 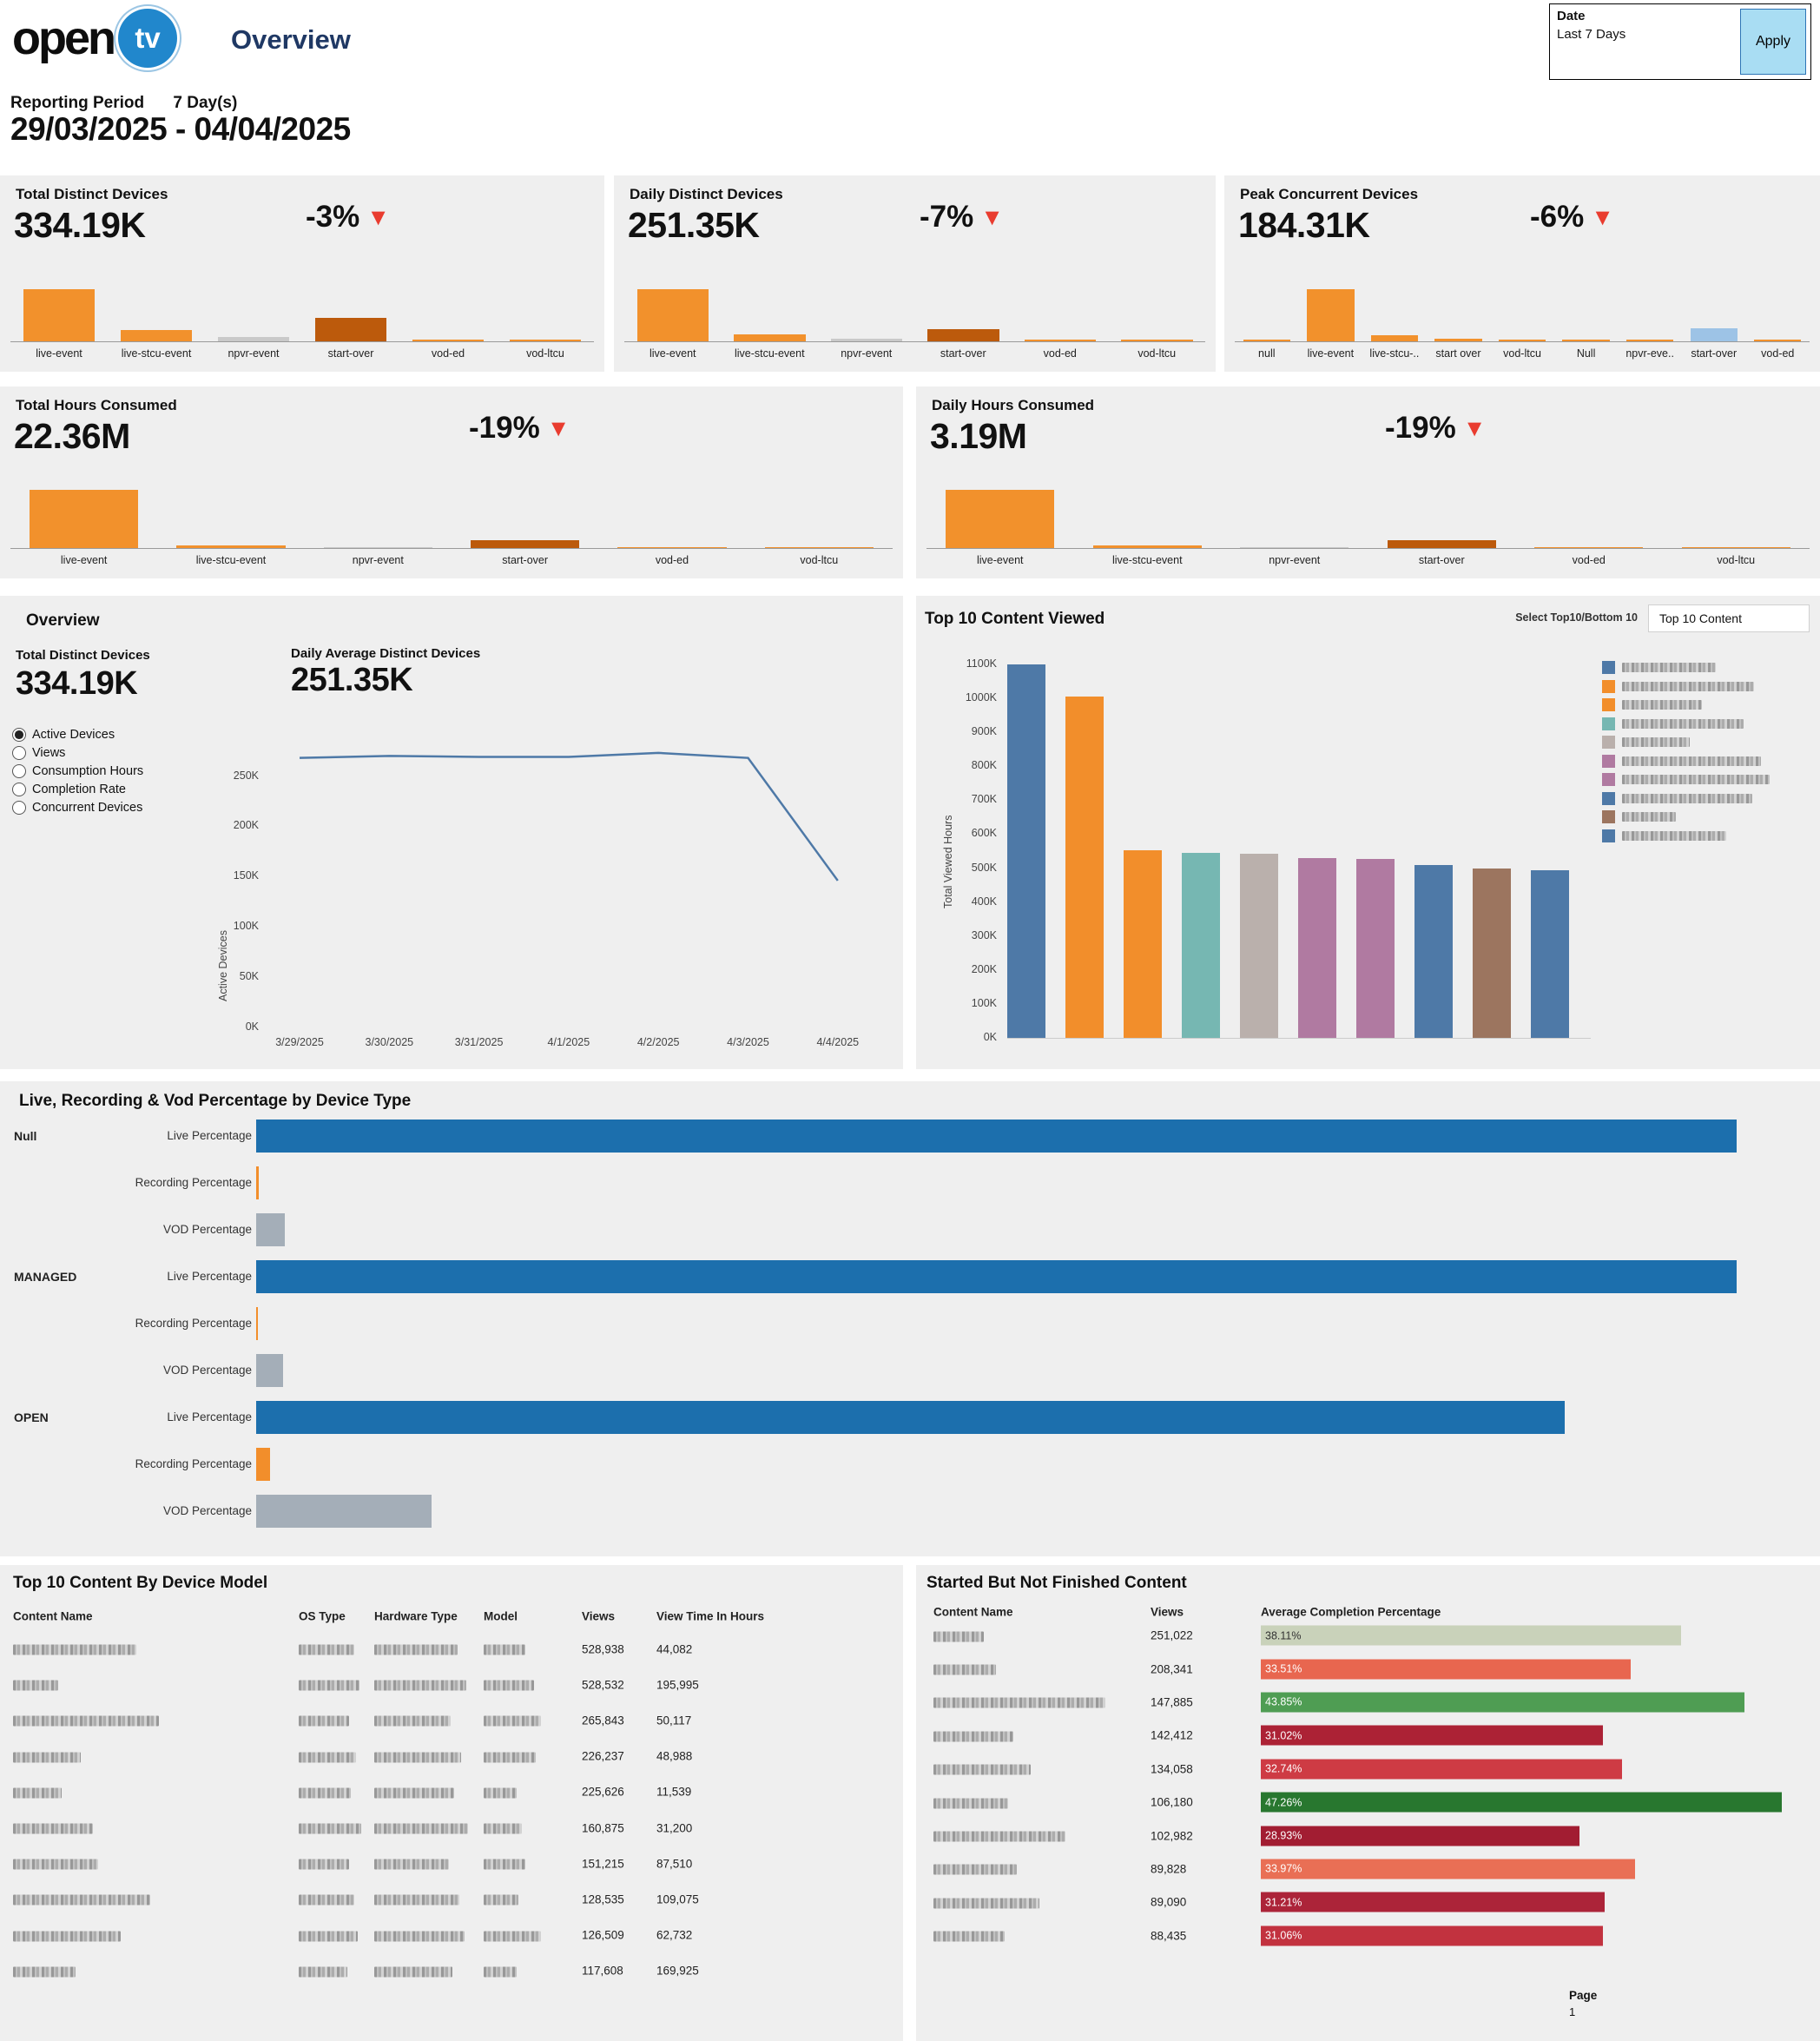 What do you see at coordinates (706, 194) in the screenshot?
I see `kpi-title: Daily Distinct Devices` at bounding box center [706, 194].